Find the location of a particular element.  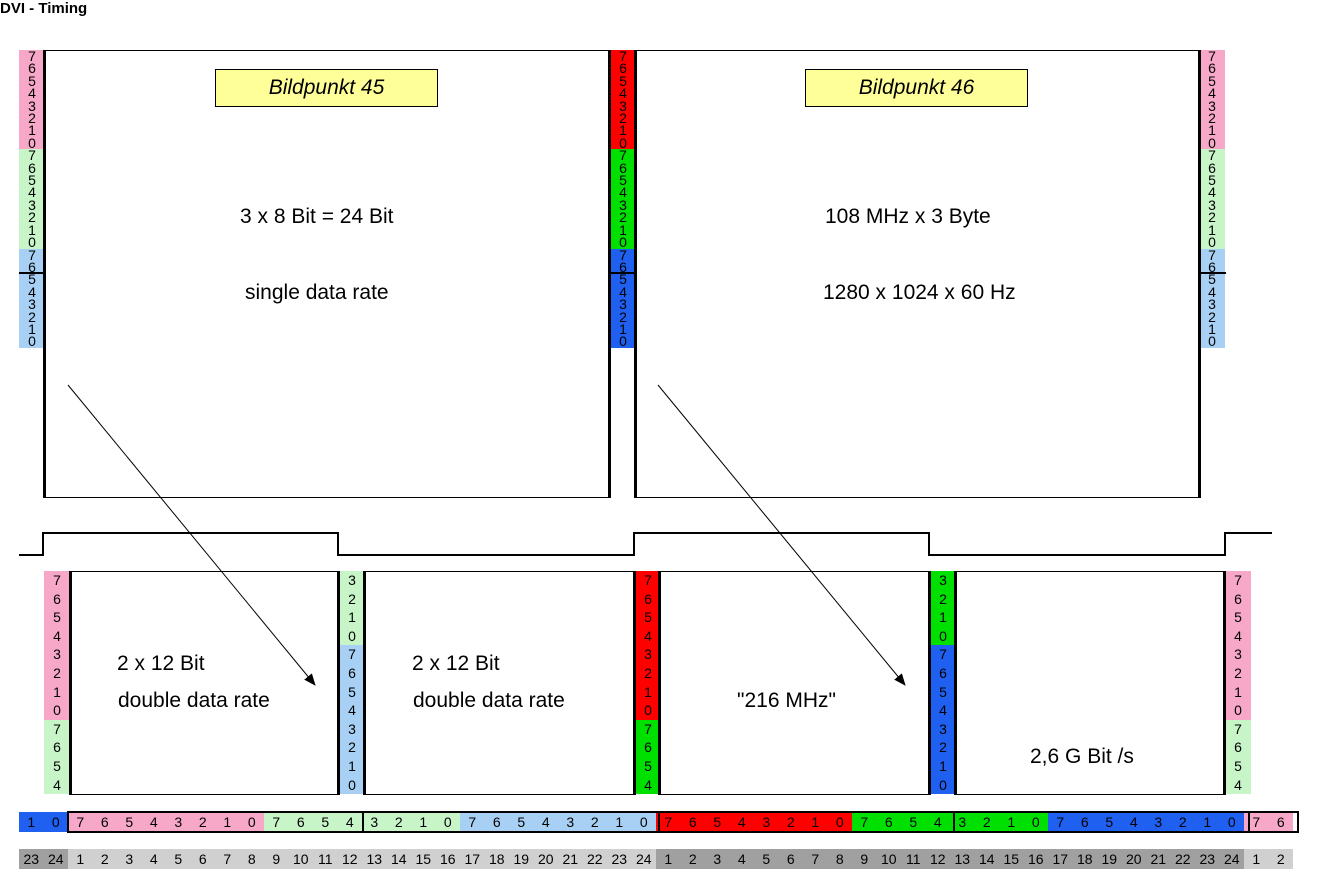

index-strip-cell: 3 is located at coordinates (129, 859).